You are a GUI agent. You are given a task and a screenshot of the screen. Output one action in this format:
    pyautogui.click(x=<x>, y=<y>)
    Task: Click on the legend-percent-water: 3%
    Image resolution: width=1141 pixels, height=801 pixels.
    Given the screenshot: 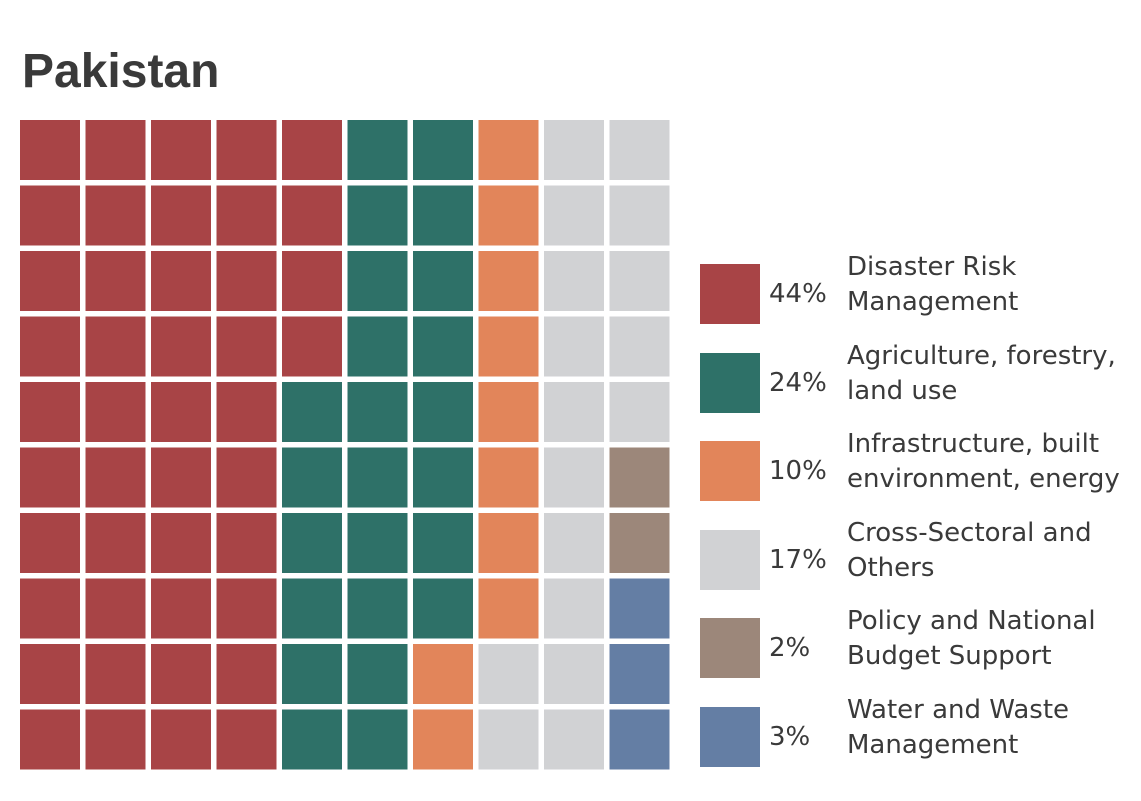 What is the action you would take?
    pyautogui.click(x=790, y=737)
    